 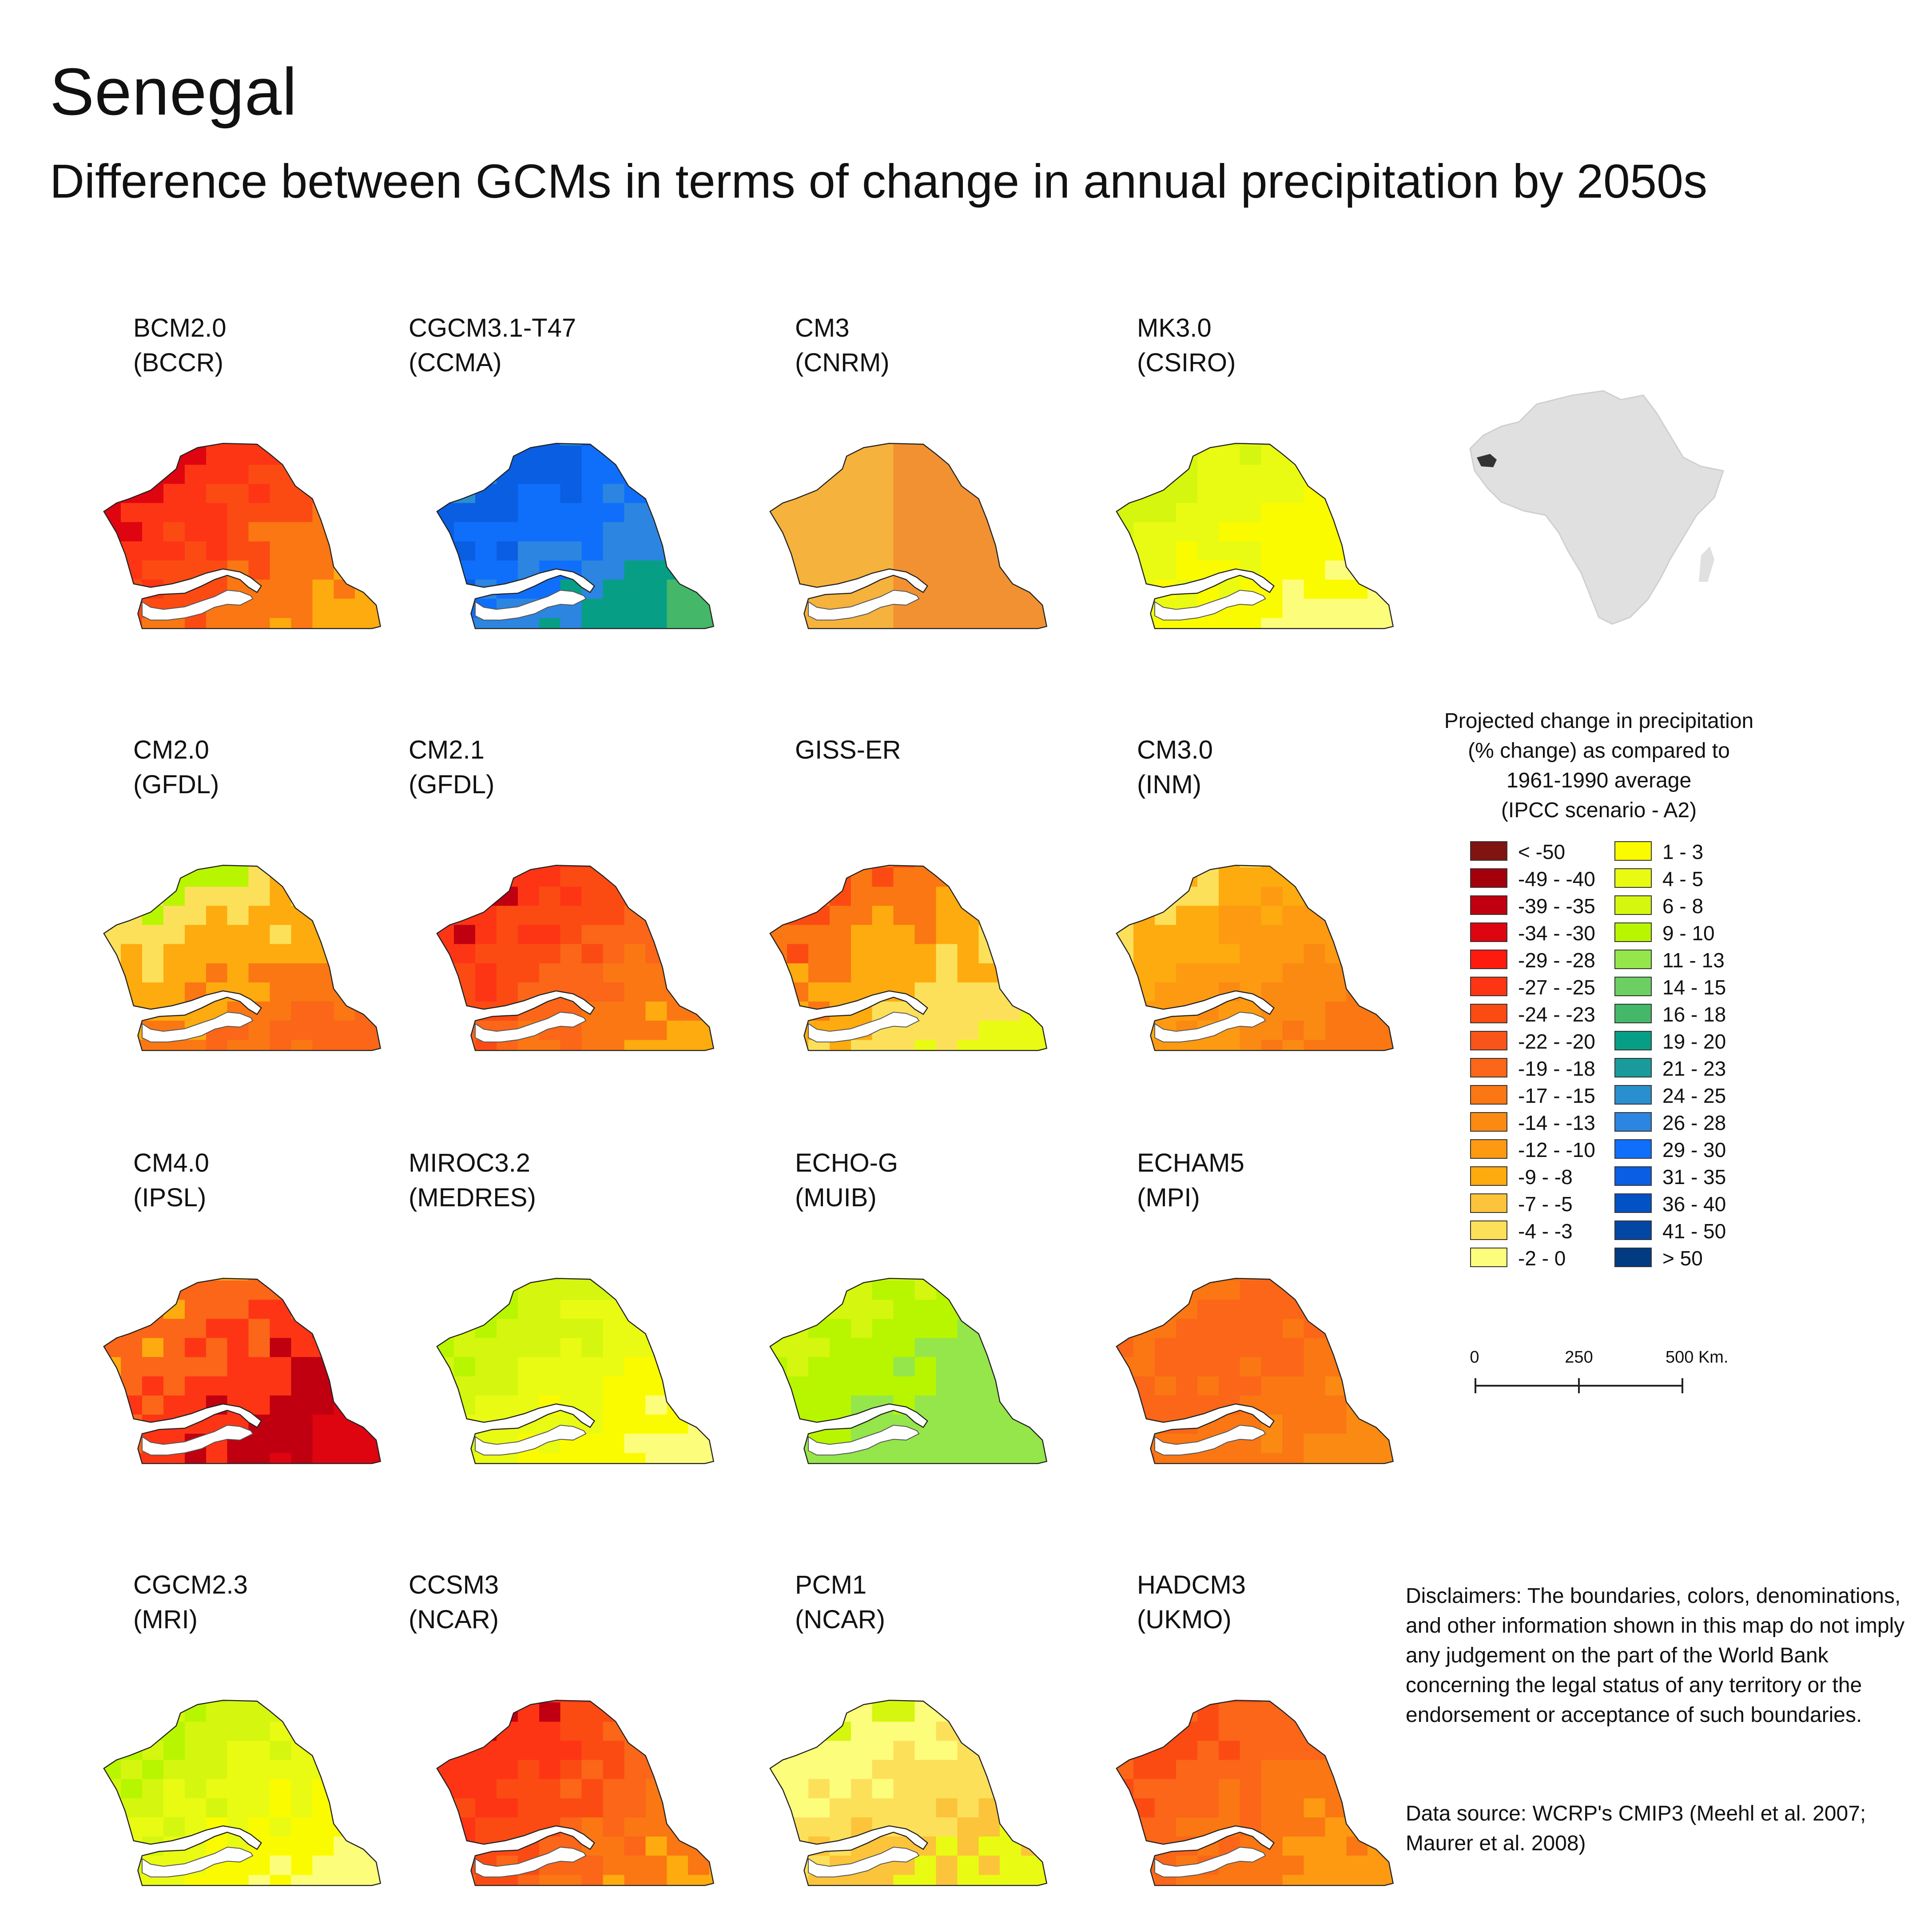 I want to click on gcm-model-name: PCM1, so click(x=831, y=1584).